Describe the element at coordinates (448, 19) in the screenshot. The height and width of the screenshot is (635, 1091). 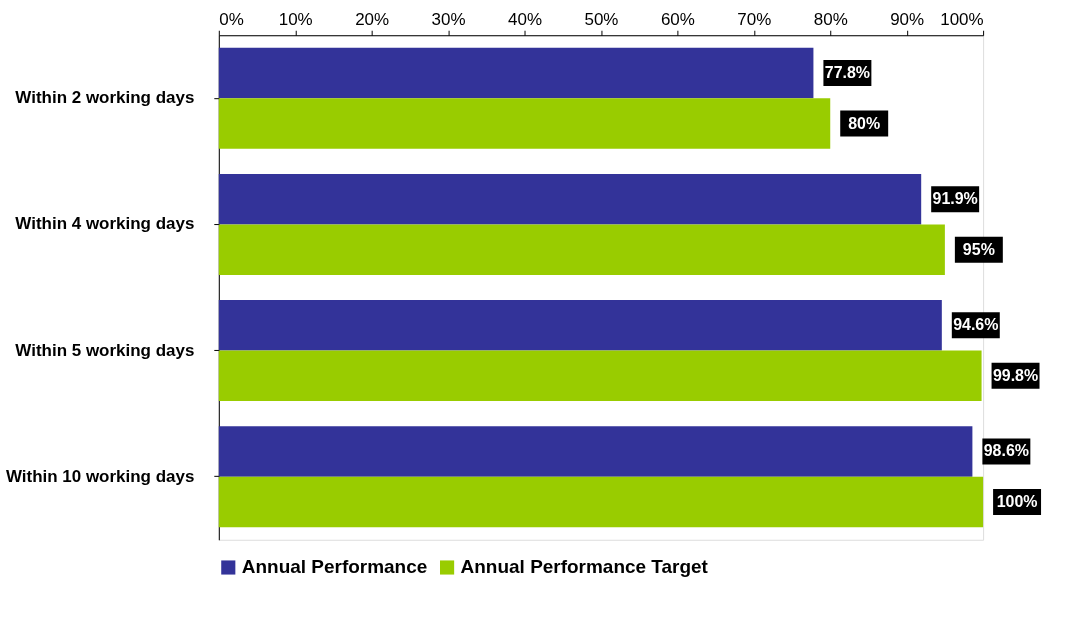
I see `x-tick-label: 30%` at that location.